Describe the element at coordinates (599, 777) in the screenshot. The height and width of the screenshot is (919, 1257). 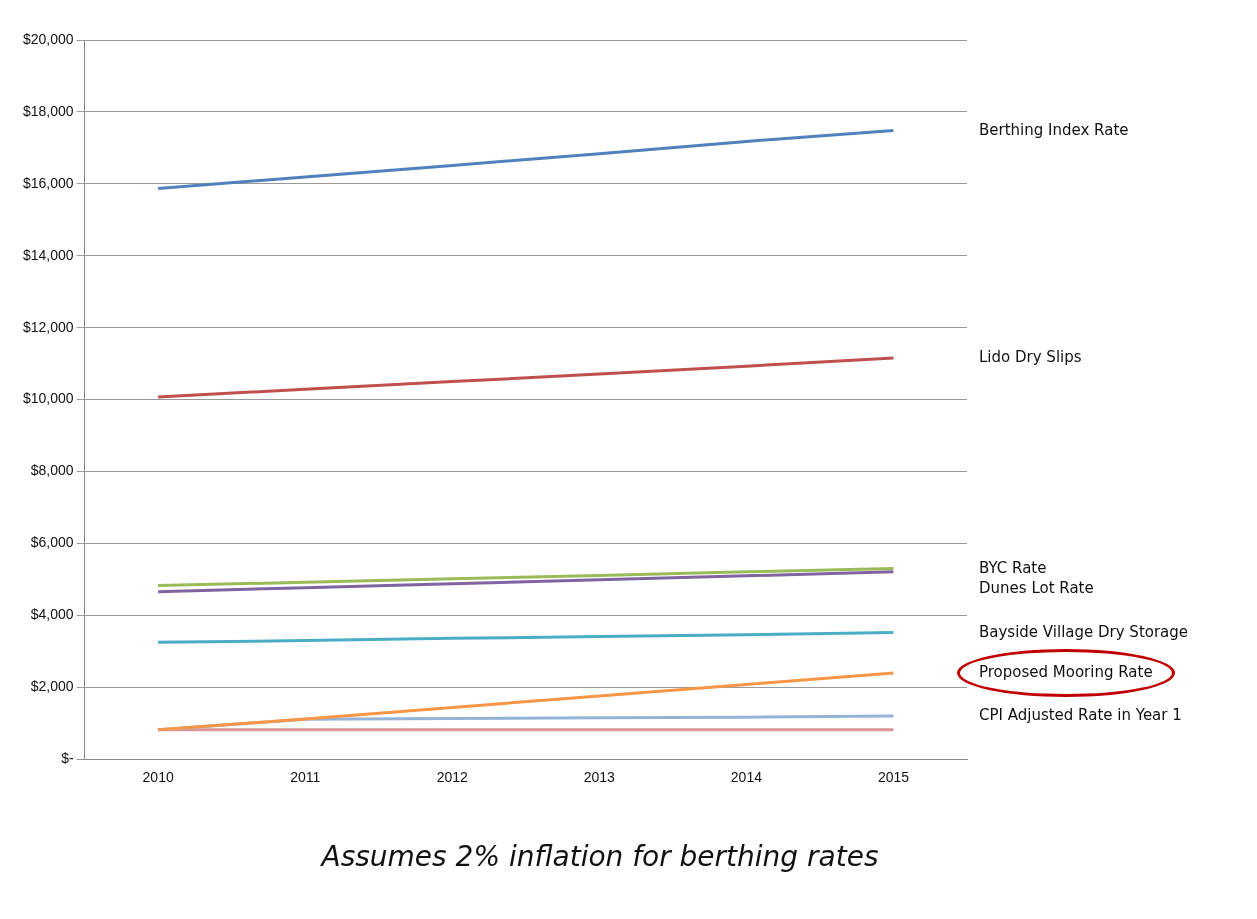
I see `x-tick-label: 2013` at that location.